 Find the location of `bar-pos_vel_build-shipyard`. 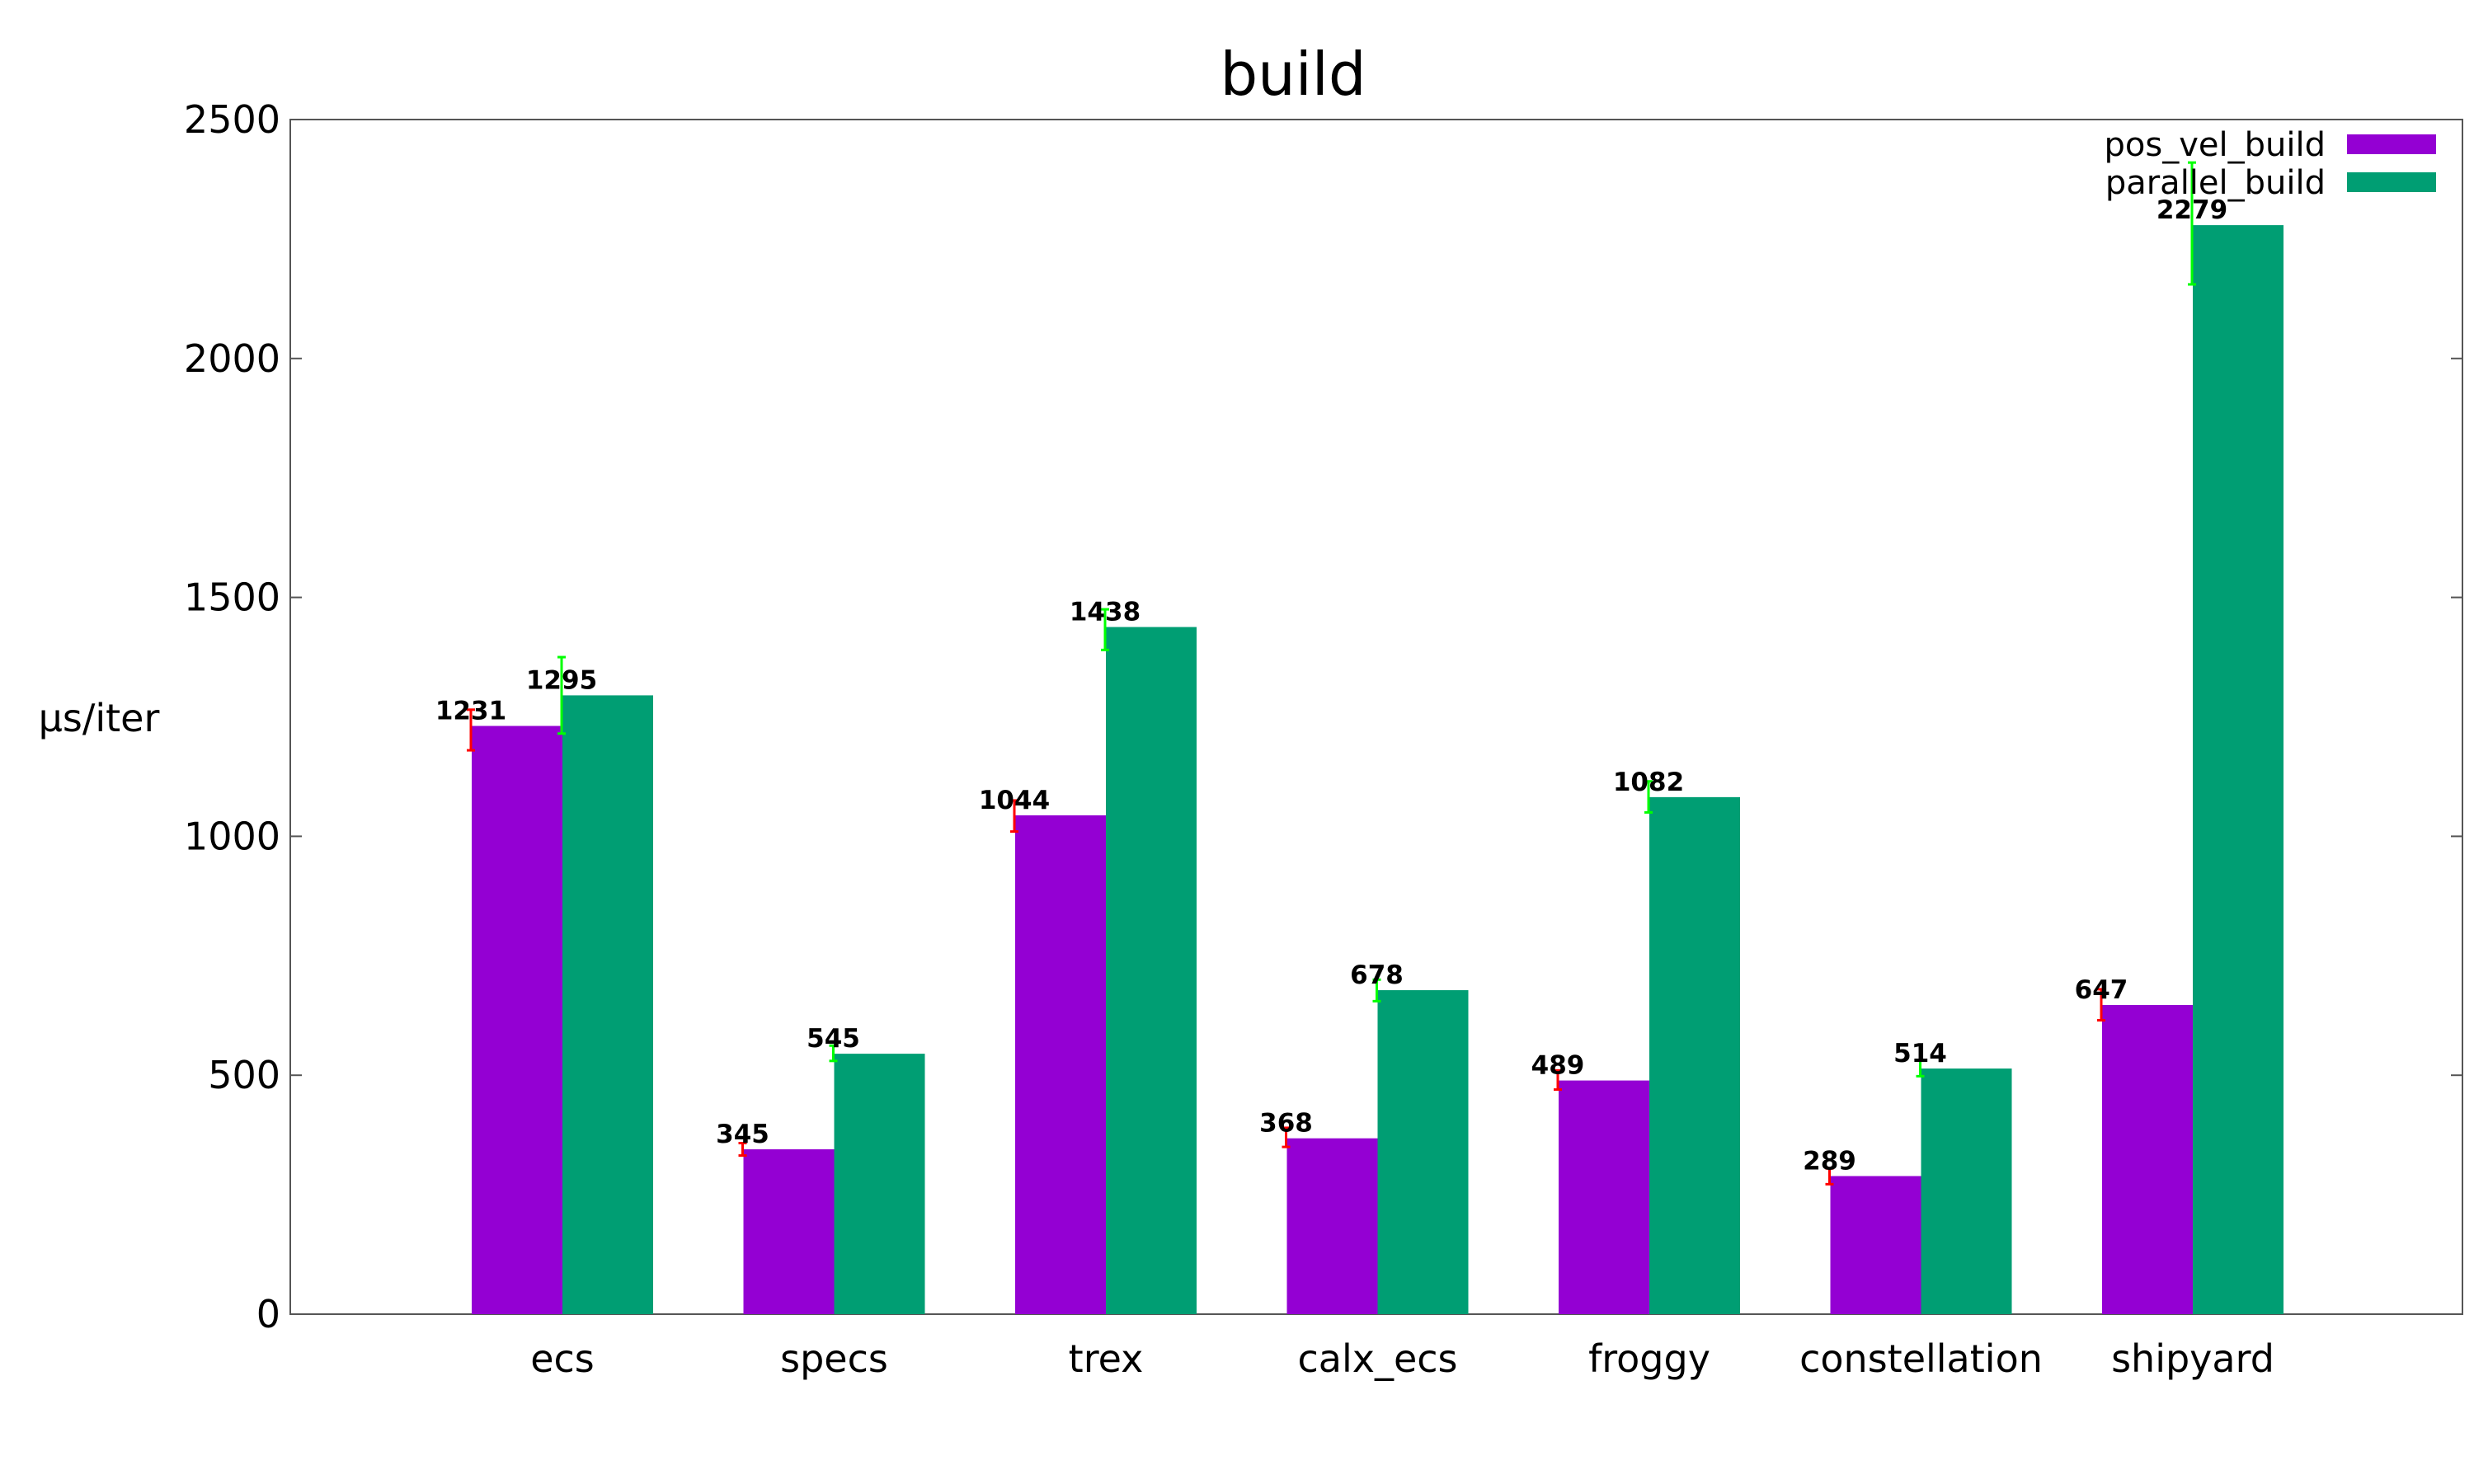

bar-pos_vel_build-shipyard is located at coordinates (2147, 1159).